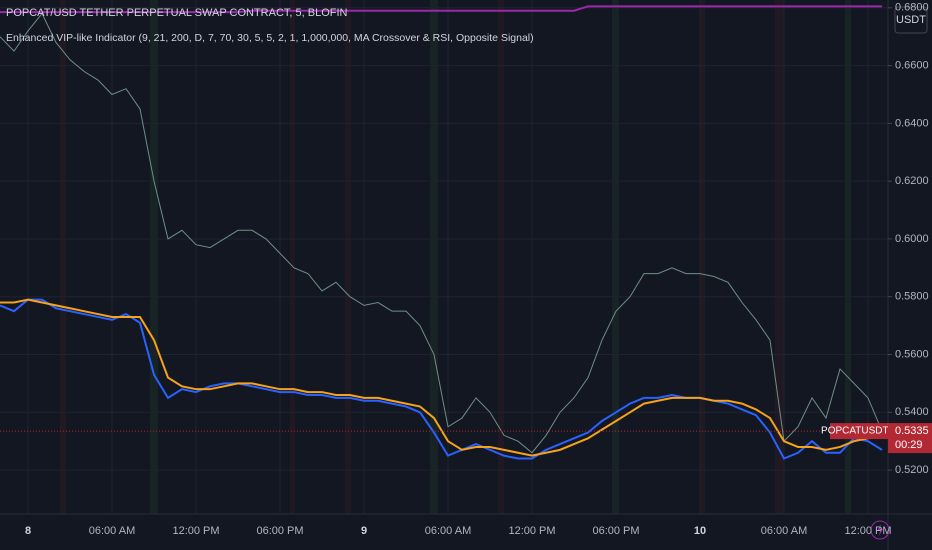  What do you see at coordinates (912, 470) in the screenshot?
I see `y-tick-label: 0.5200` at bounding box center [912, 470].